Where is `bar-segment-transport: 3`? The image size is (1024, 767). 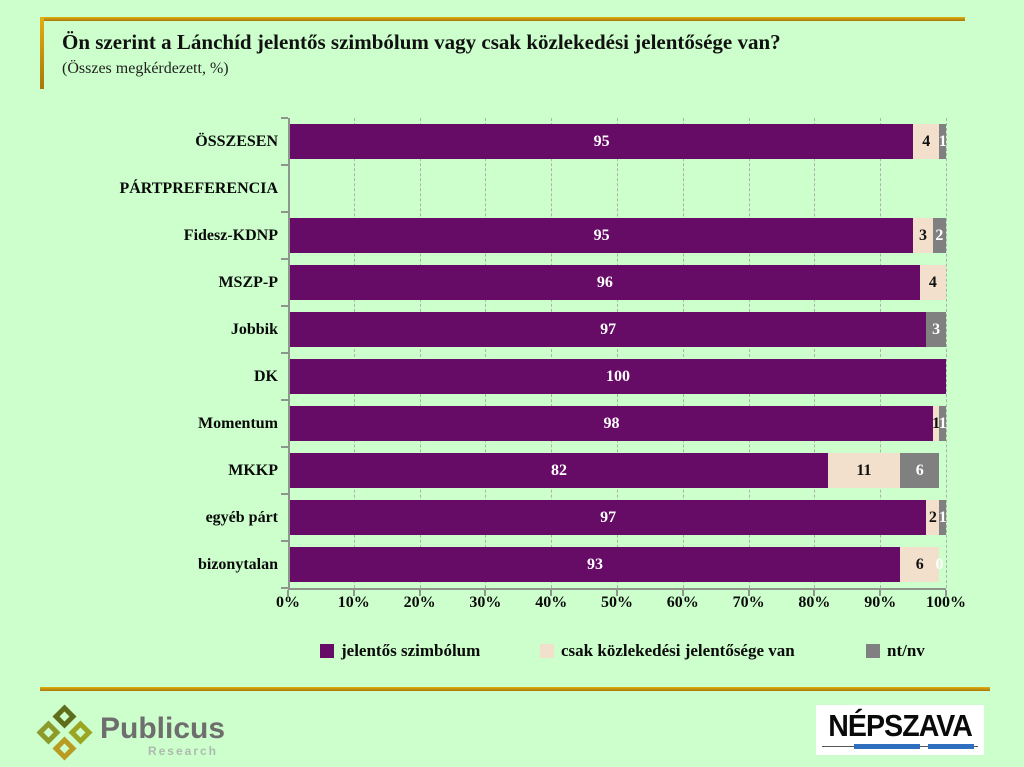
bar-segment-transport: 3 is located at coordinates (923, 235).